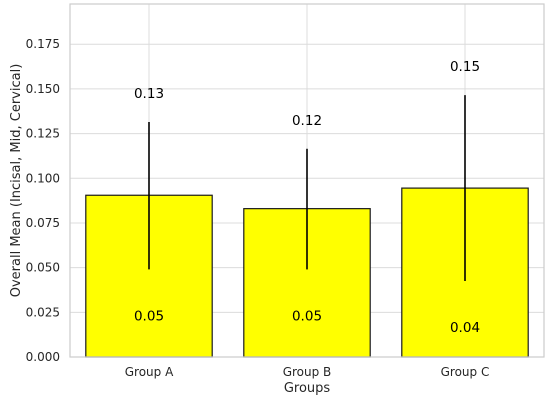 The width and height of the screenshot is (550, 401). Describe the element at coordinates (43, 44) in the screenshot. I see `y-tick-label: 0.175` at that location.